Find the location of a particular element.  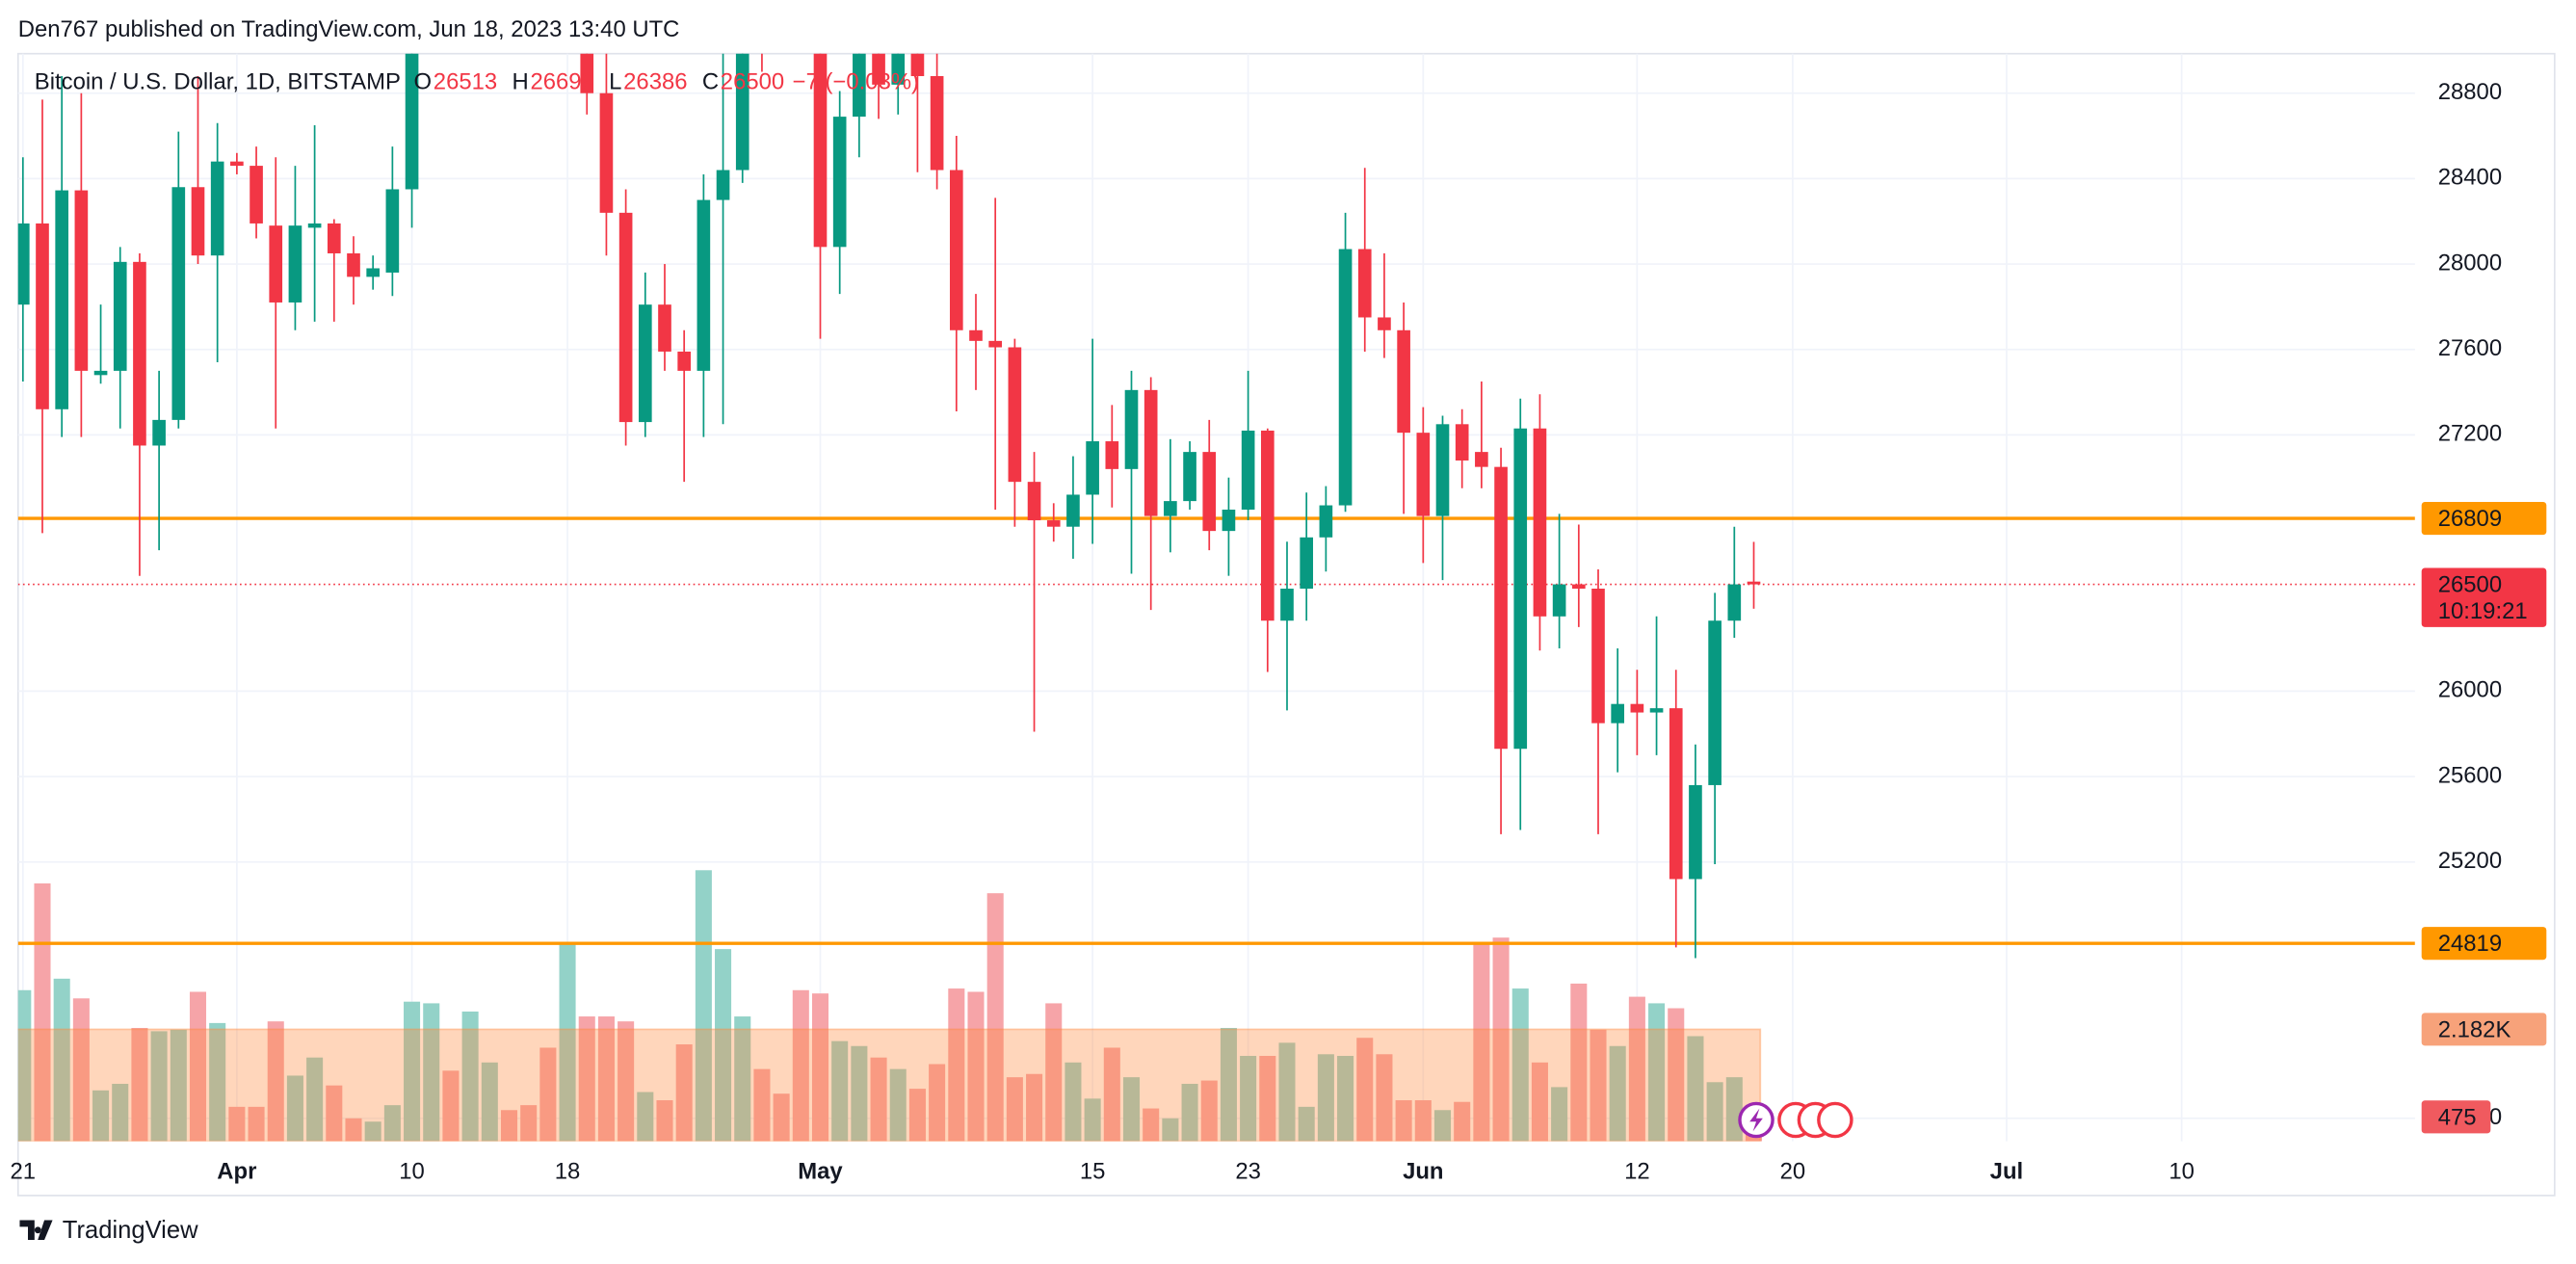

countdown: 10:19:21 is located at coordinates (2483, 611).